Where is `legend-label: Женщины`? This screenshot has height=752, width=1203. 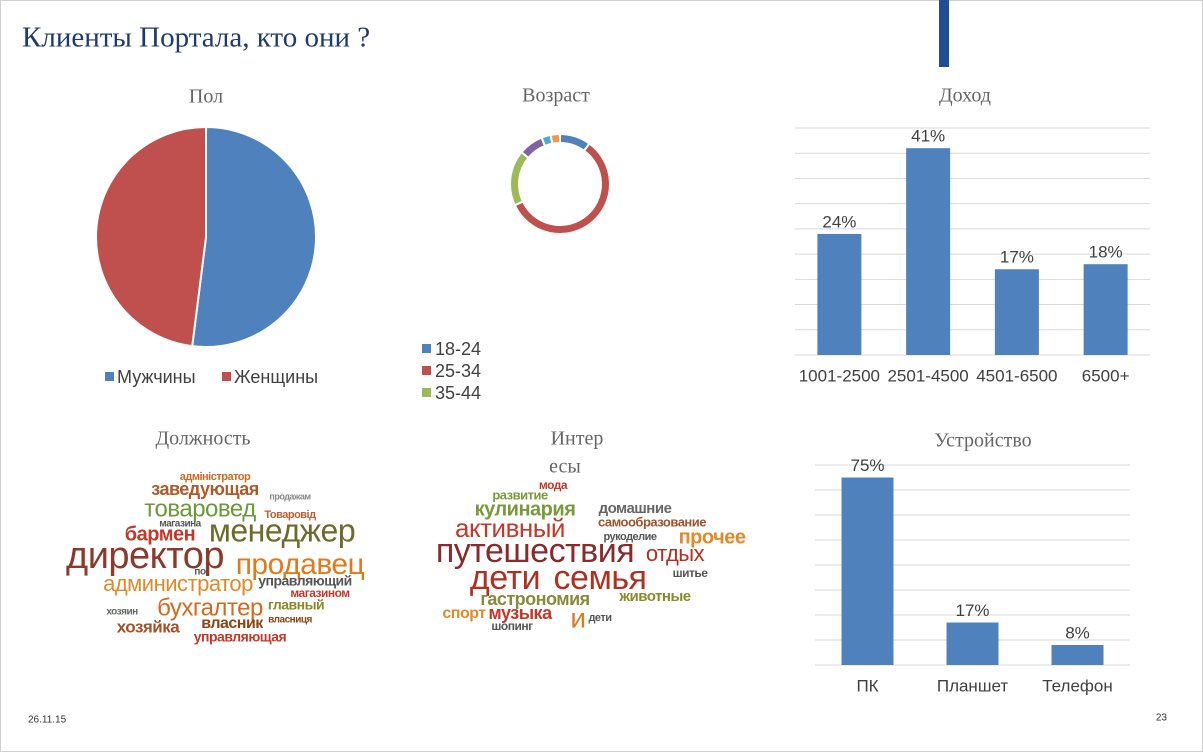 legend-label: Женщины is located at coordinates (276, 377).